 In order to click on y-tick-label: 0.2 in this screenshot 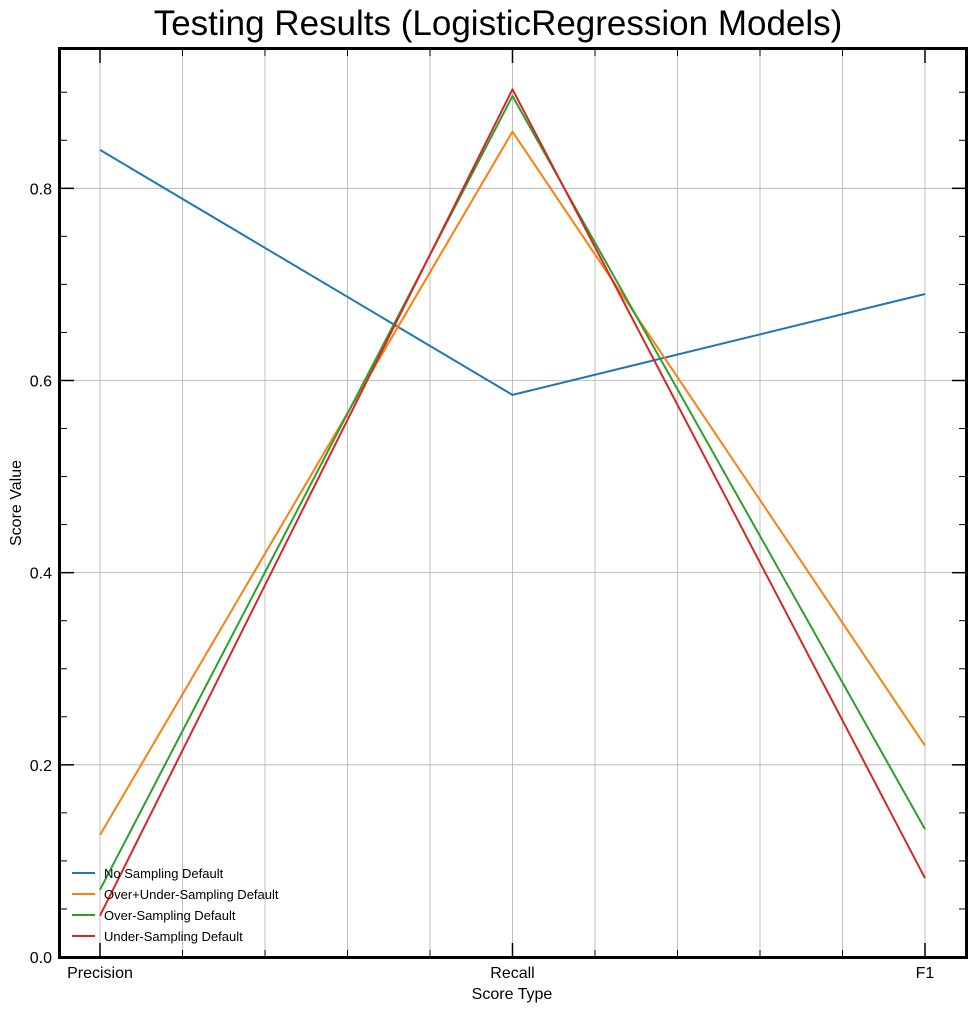, I will do `click(41, 766)`.